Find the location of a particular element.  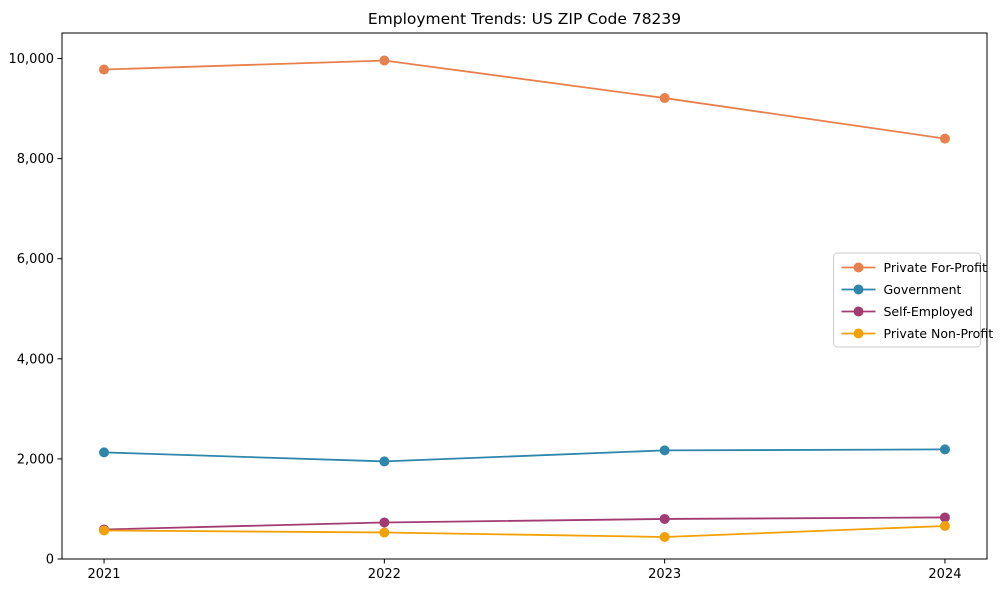

x-tick-label: 2021 is located at coordinates (103, 574).